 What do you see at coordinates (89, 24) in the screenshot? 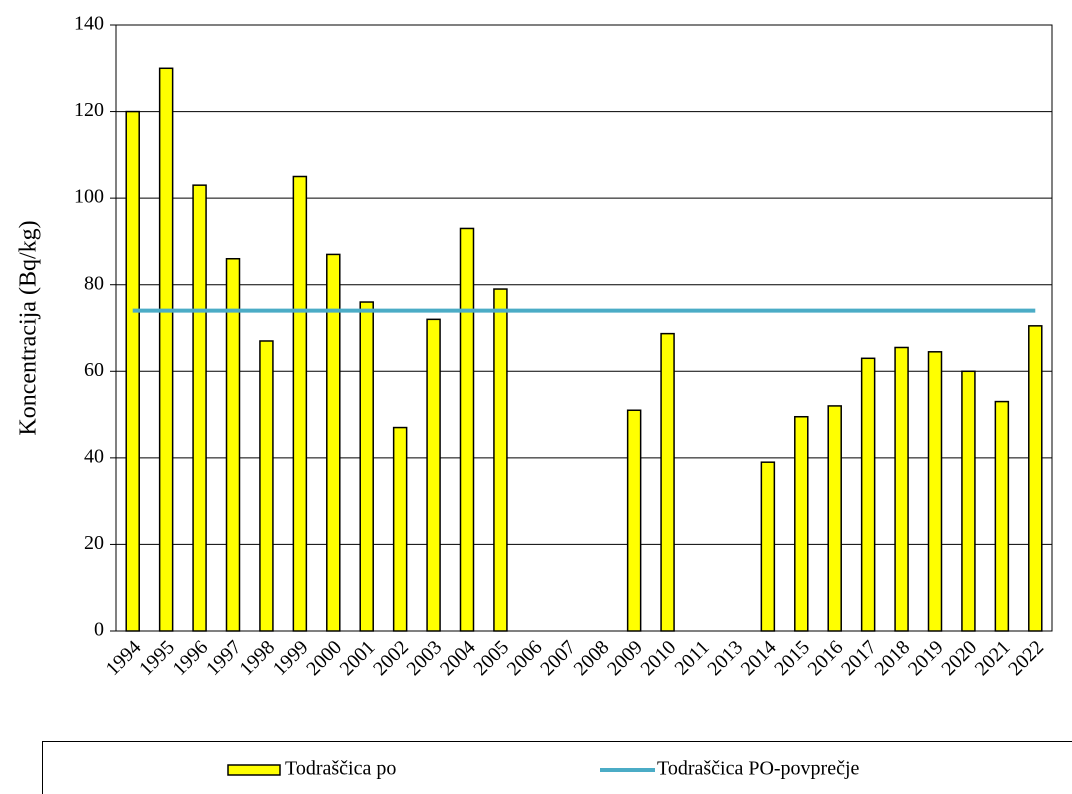
I see `y-tick-label: 140` at bounding box center [89, 24].